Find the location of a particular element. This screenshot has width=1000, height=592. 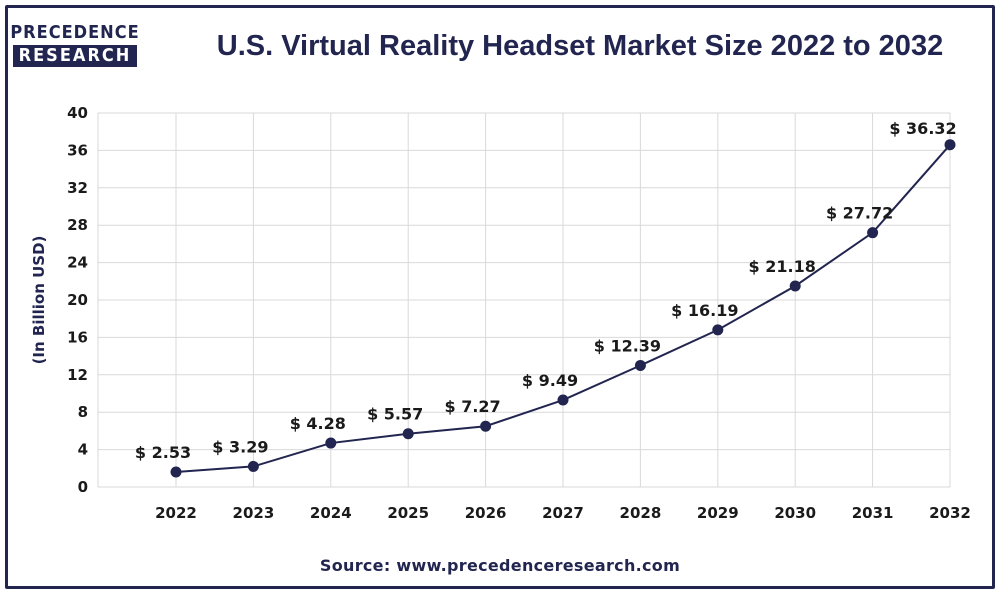

x-tick-label: 2025 is located at coordinates (408, 513).